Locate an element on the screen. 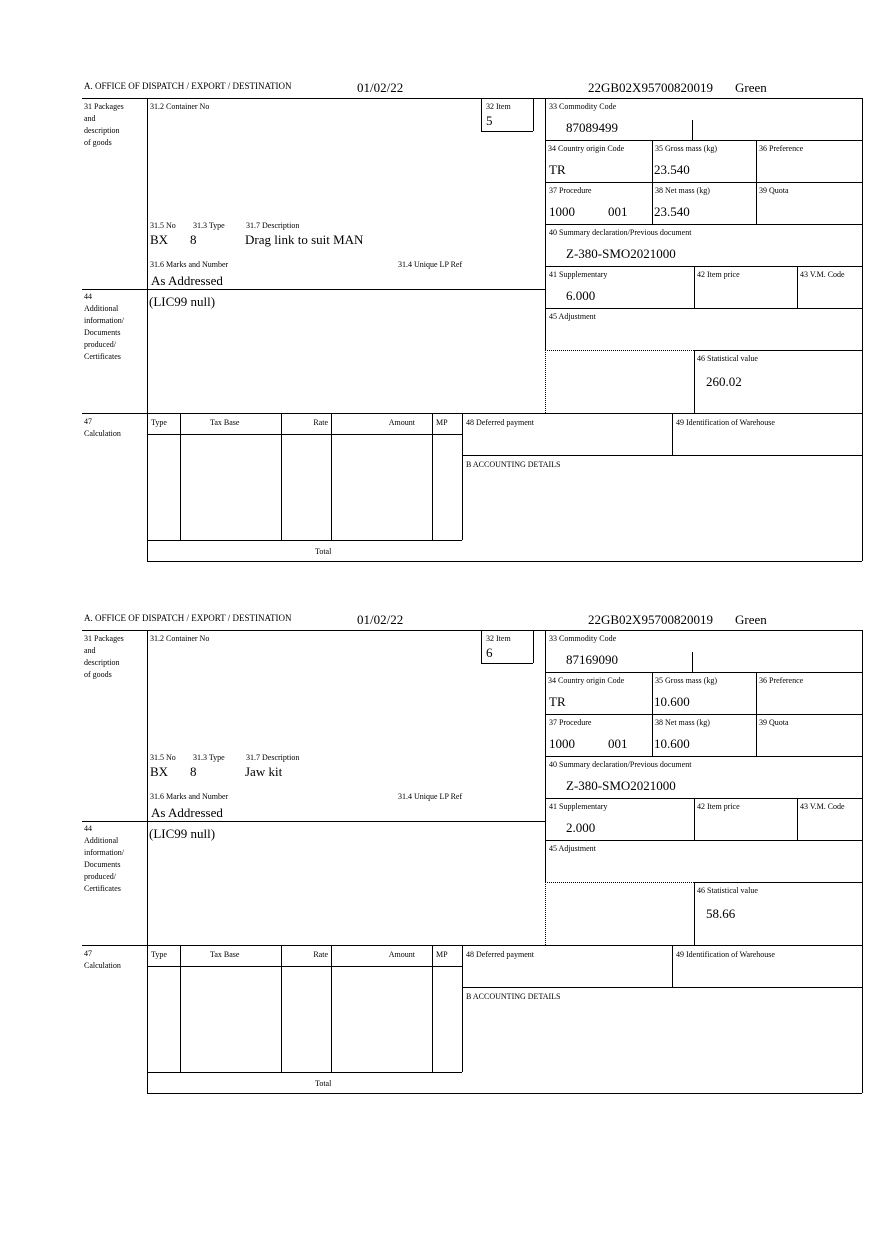 This screenshot has width=882, height=1250. commodity-code: 87089499 is located at coordinates (592, 127).